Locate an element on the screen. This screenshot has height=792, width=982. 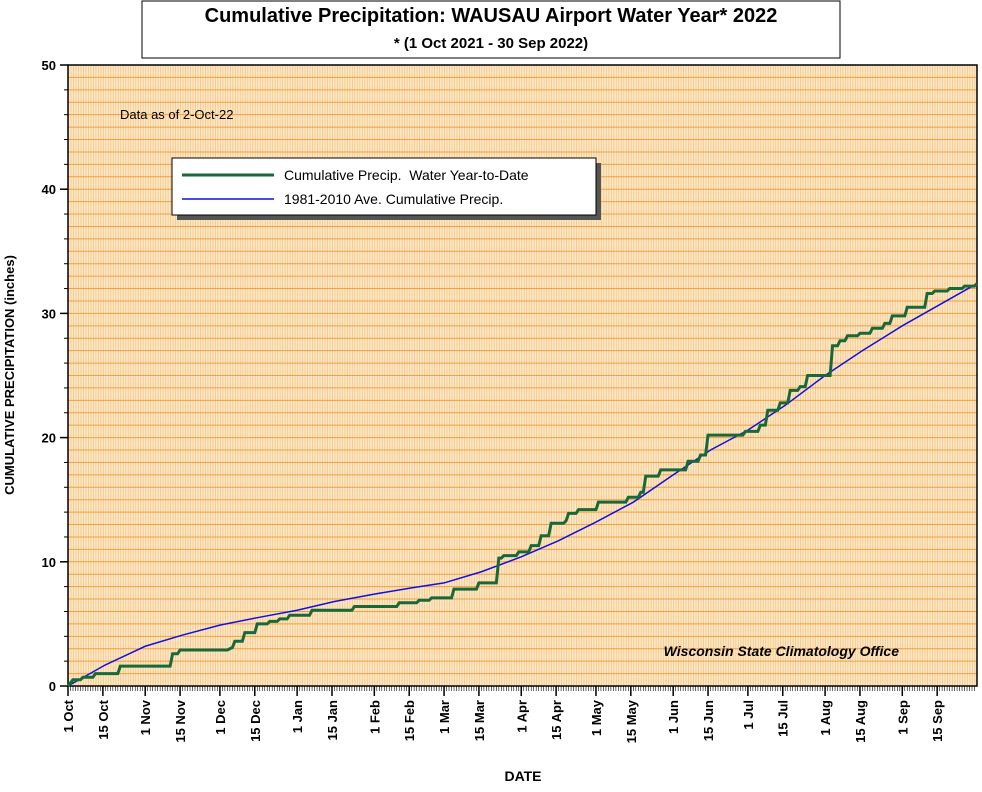
y-tick-label: 40 is located at coordinates (49, 189).